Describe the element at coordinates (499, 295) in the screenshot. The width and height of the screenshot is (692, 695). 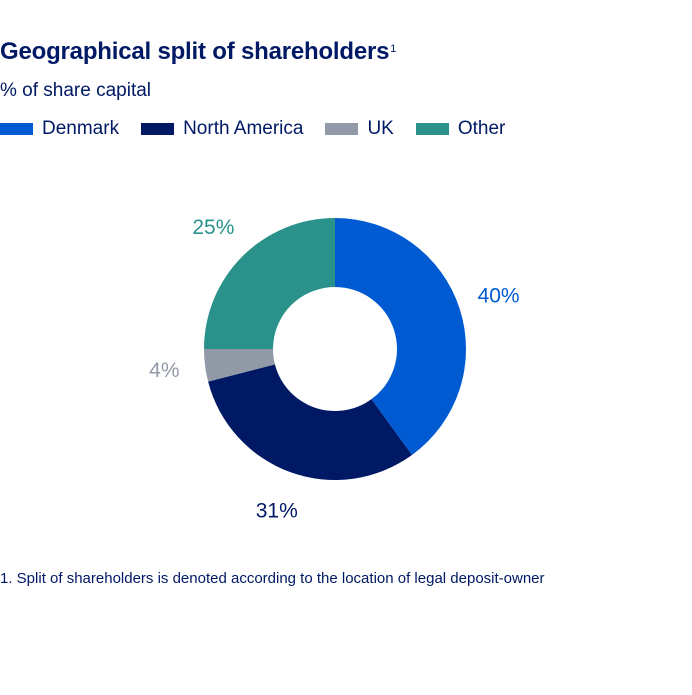
I see `data-label-denmark: 40%` at that location.